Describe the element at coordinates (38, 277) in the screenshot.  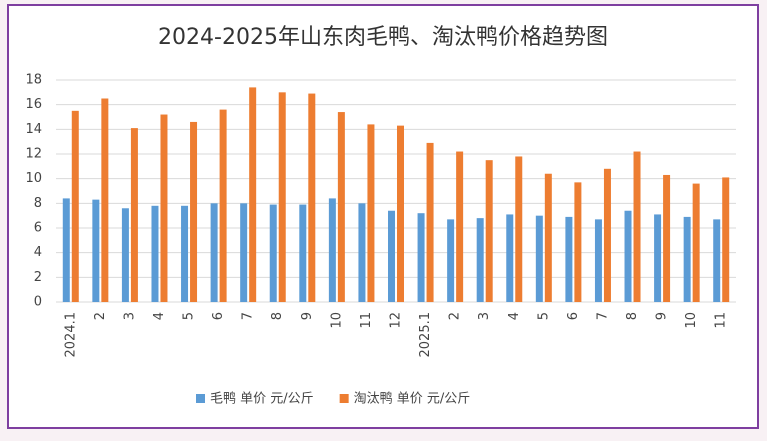
I see `y-tick-label: 2` at that location.